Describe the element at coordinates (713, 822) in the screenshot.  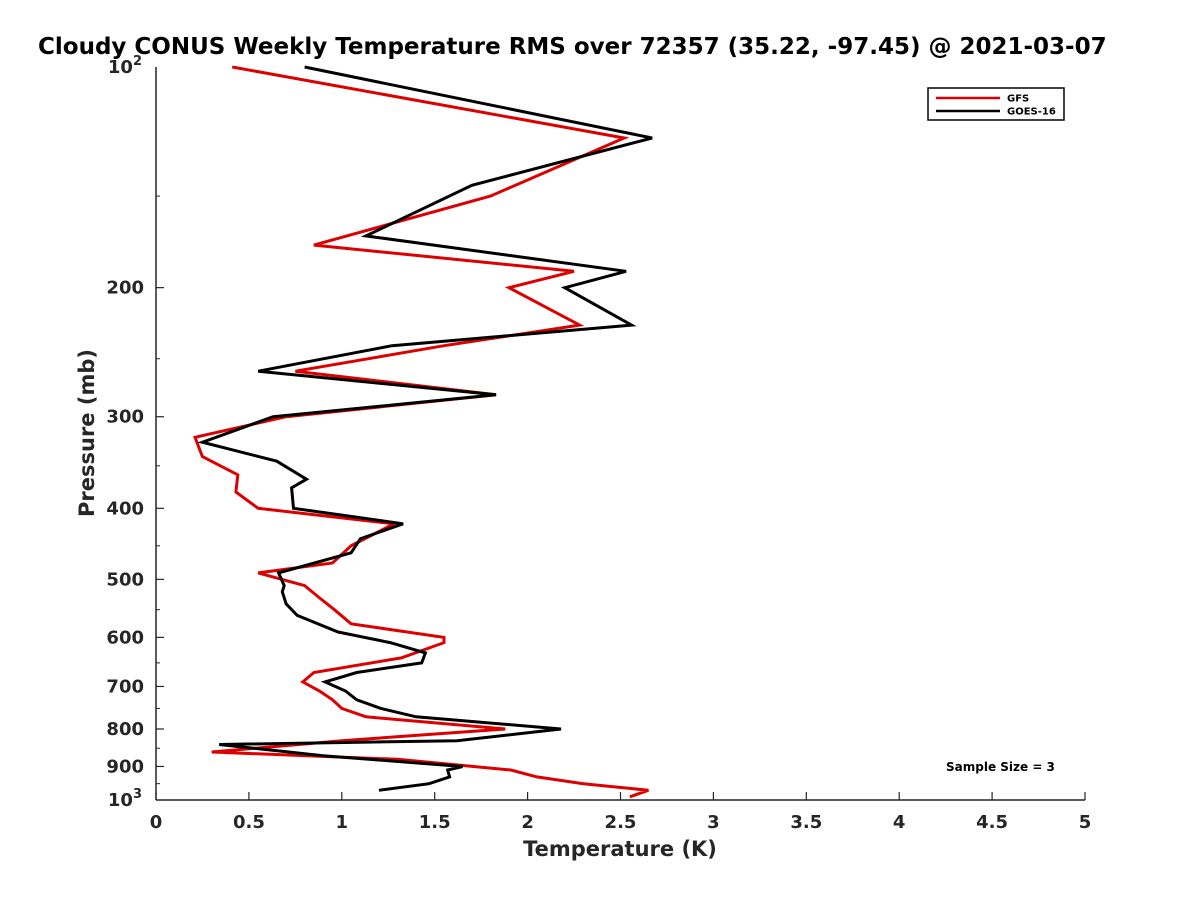
I see `x-tick-label: 3` at that location.